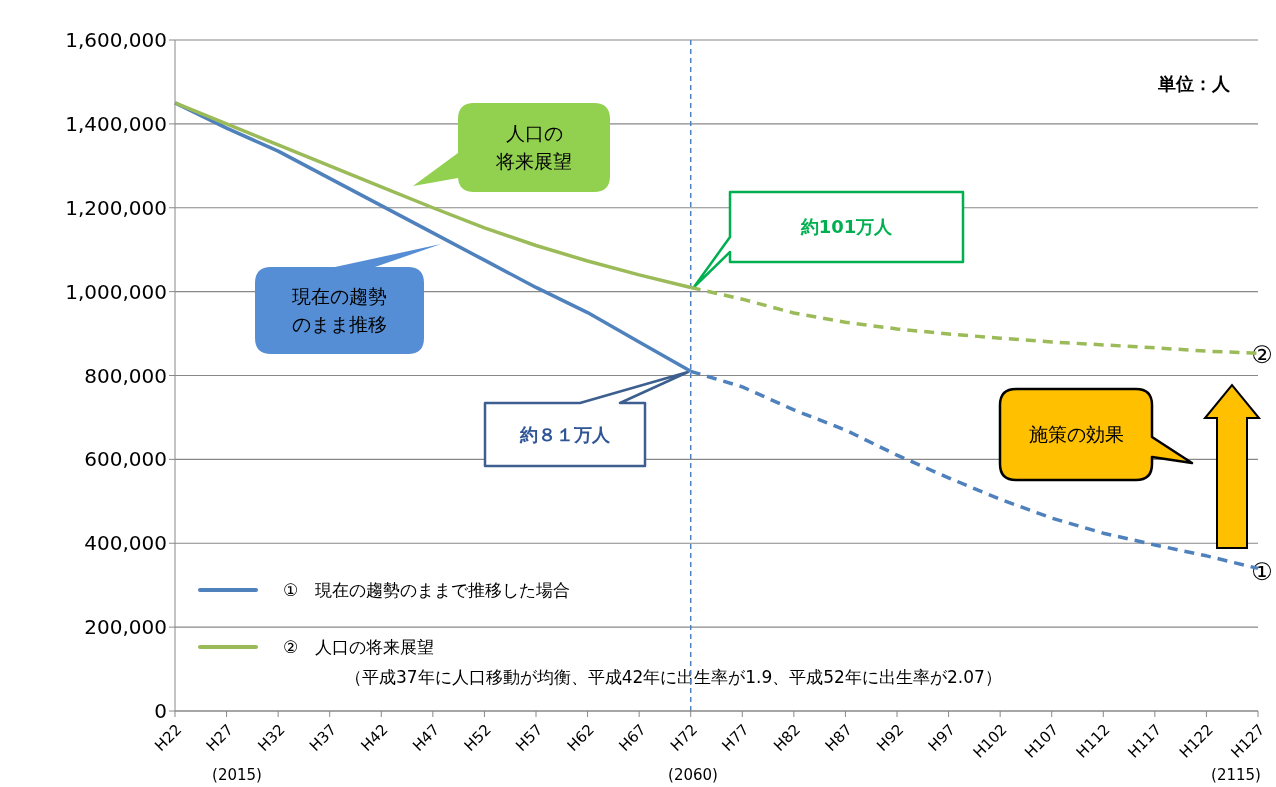 This screenshot has width=1276, height=787. I want to click on legend-label: ② 人口の将来展望, so click(359, 647).